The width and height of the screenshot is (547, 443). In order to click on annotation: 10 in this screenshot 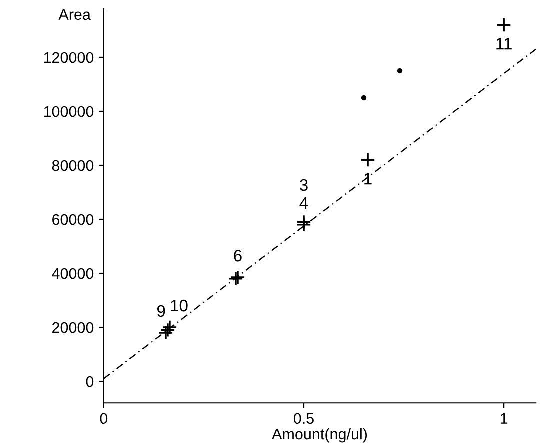, I will do `click(179, 306)`.